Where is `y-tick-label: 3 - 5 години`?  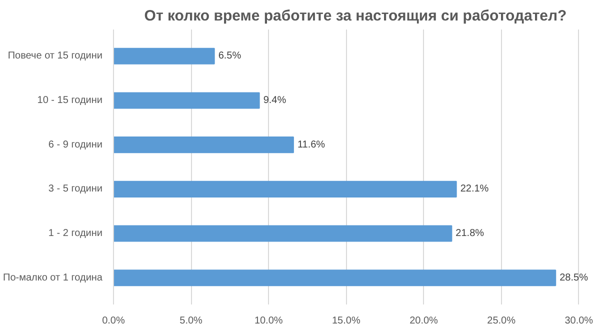
y-tick-label: 3 - 5 години is located at coordinates (75, 189).